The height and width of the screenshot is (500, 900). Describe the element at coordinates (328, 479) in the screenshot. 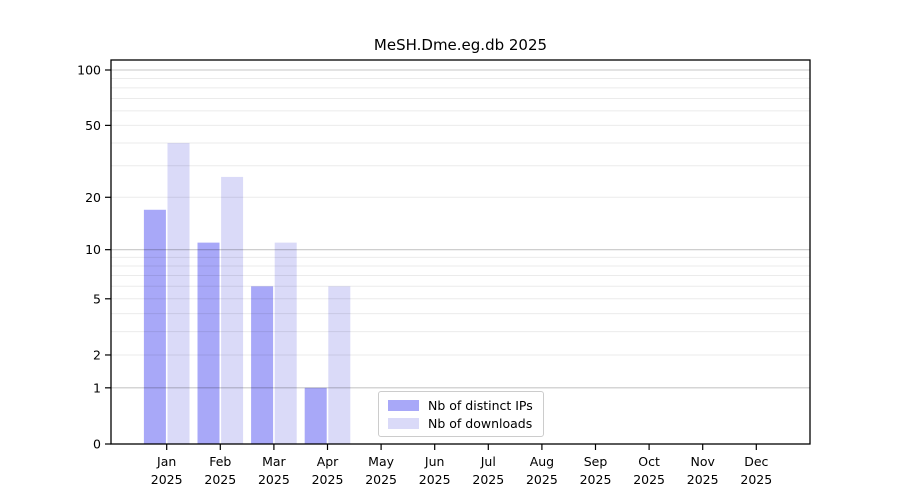

I see `x-tick-label-year-apr: 2025` at that location.